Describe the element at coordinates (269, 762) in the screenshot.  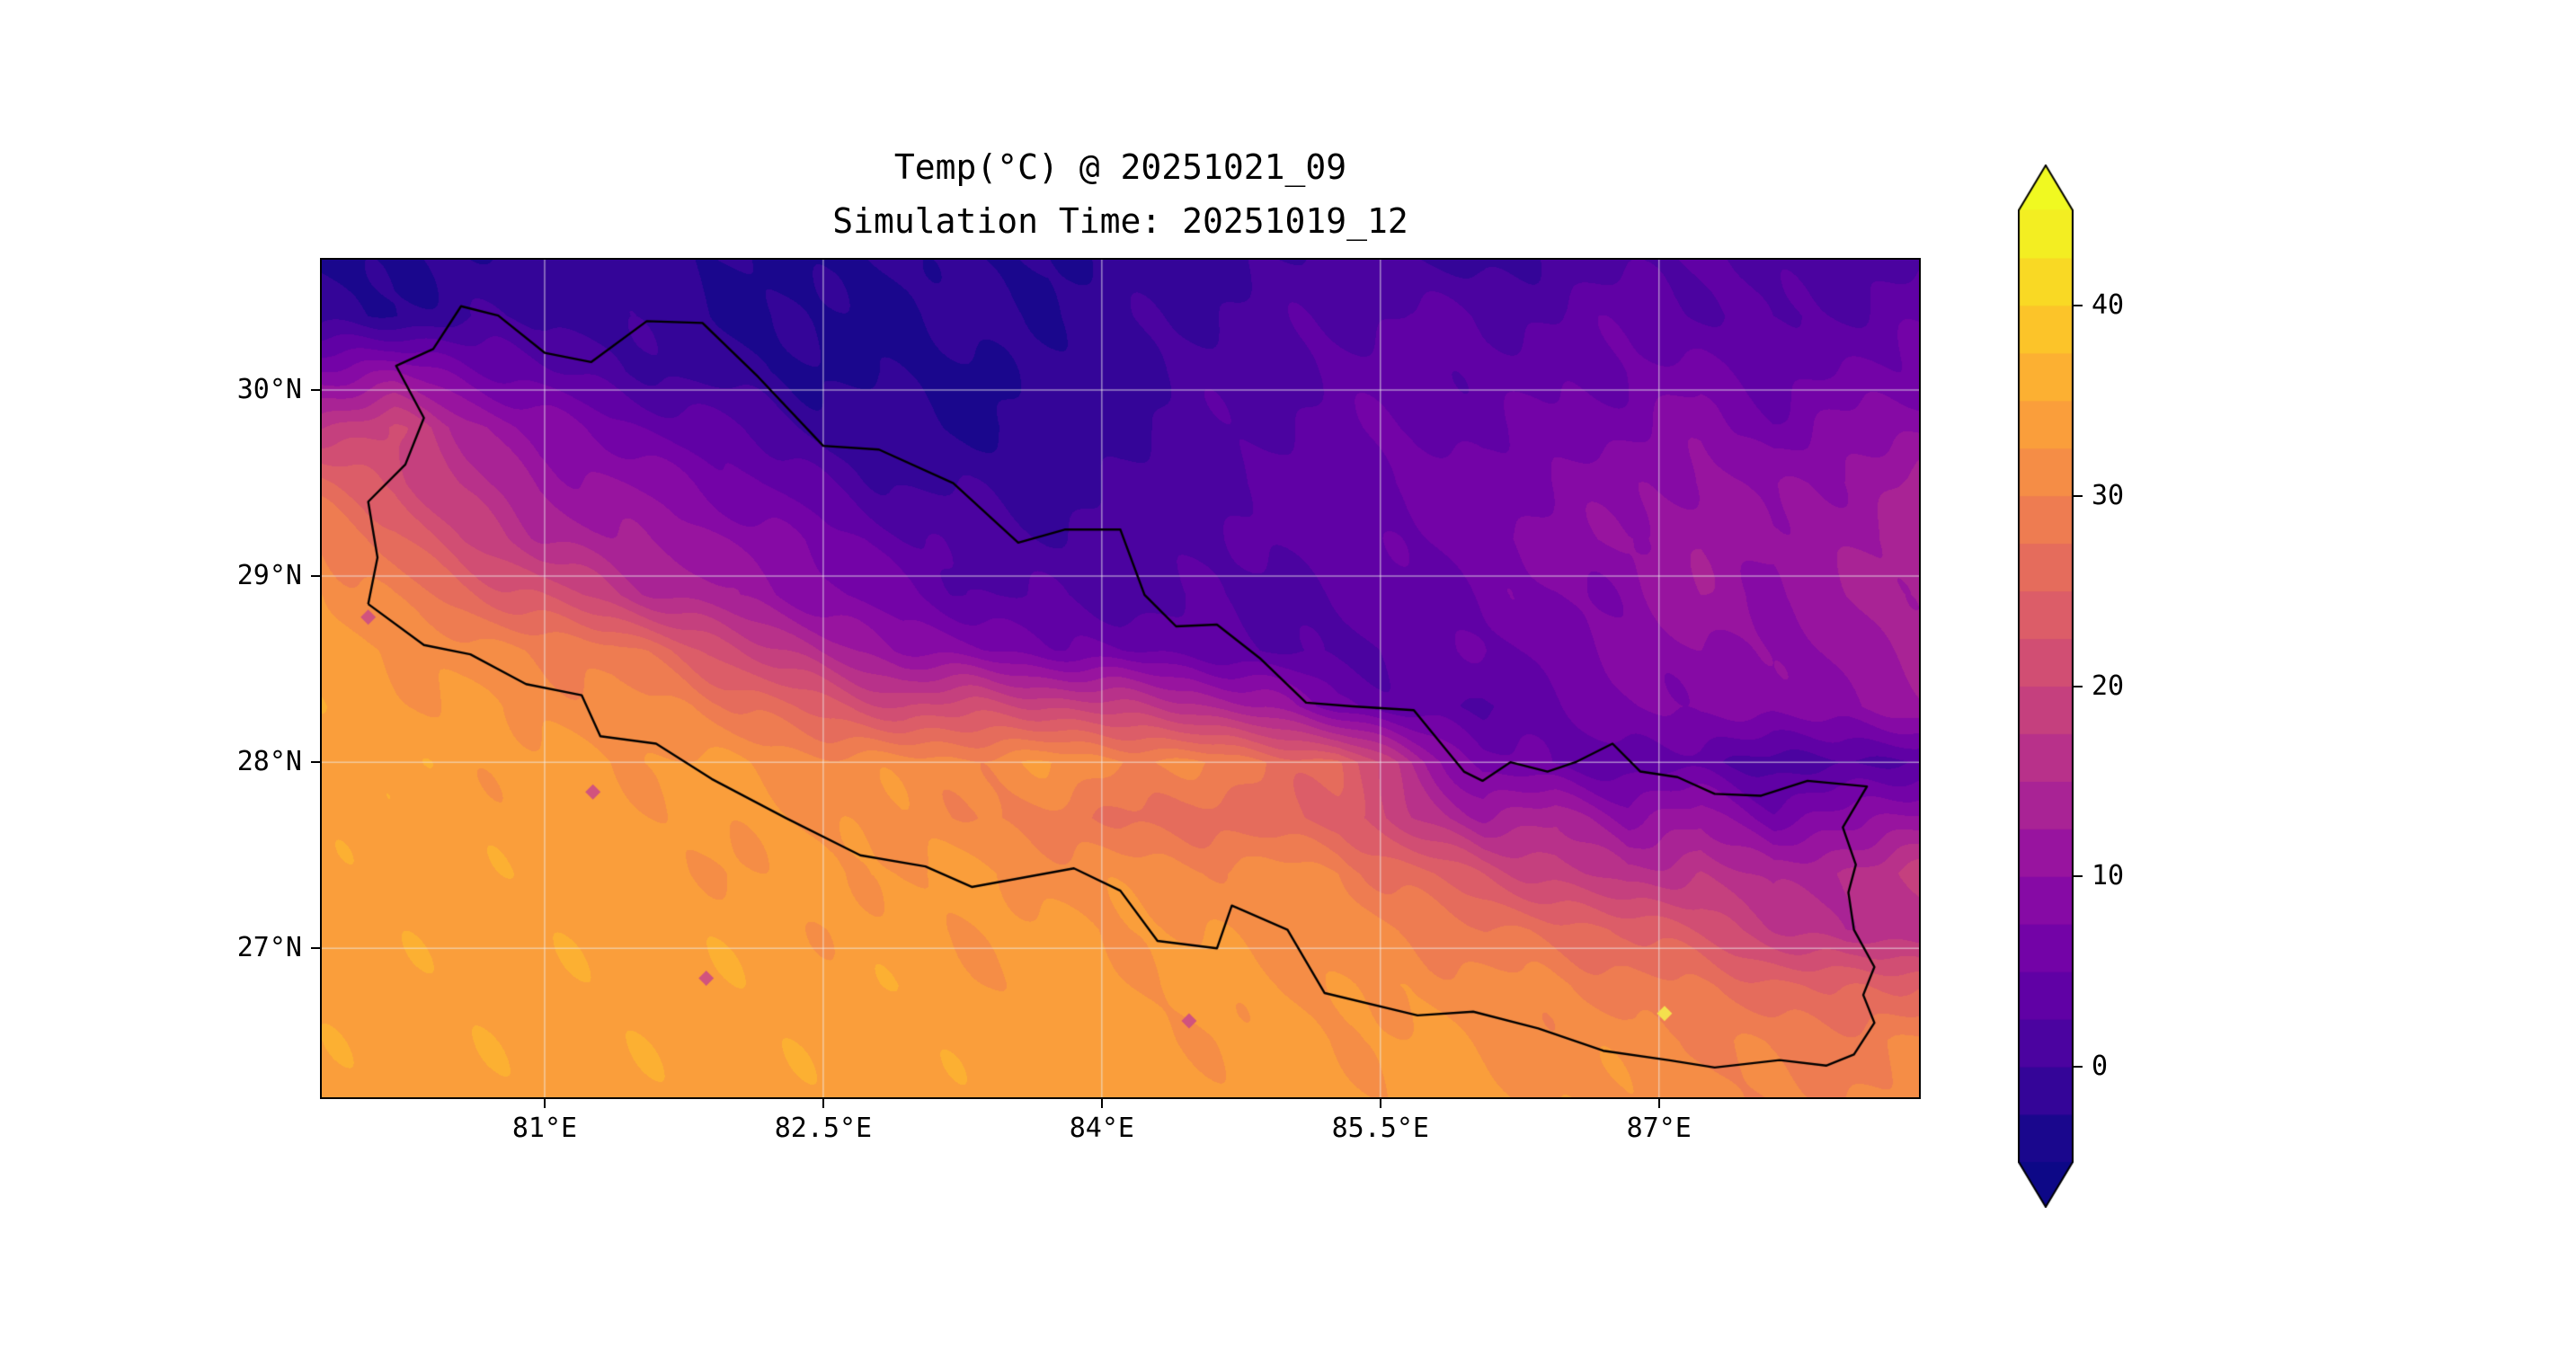
I see `y-tick-label: 28°N` at that location.